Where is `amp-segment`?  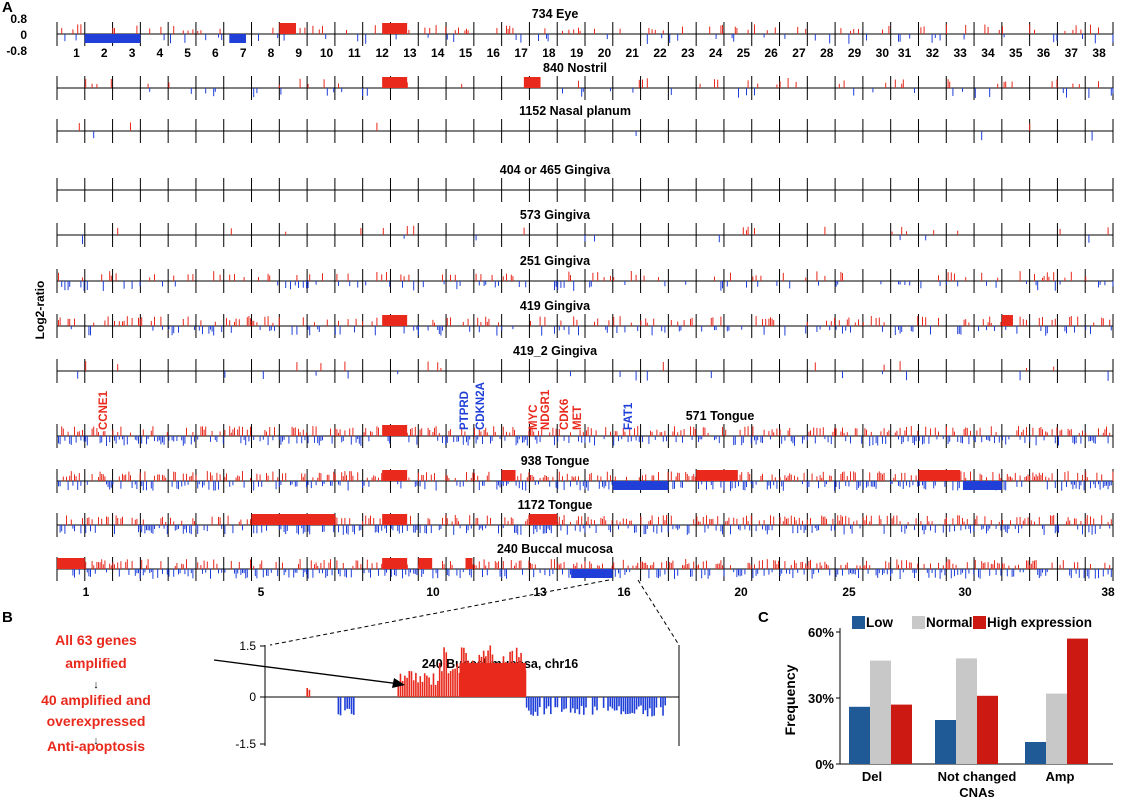 amp-segment is located at coordinates (469, 563).